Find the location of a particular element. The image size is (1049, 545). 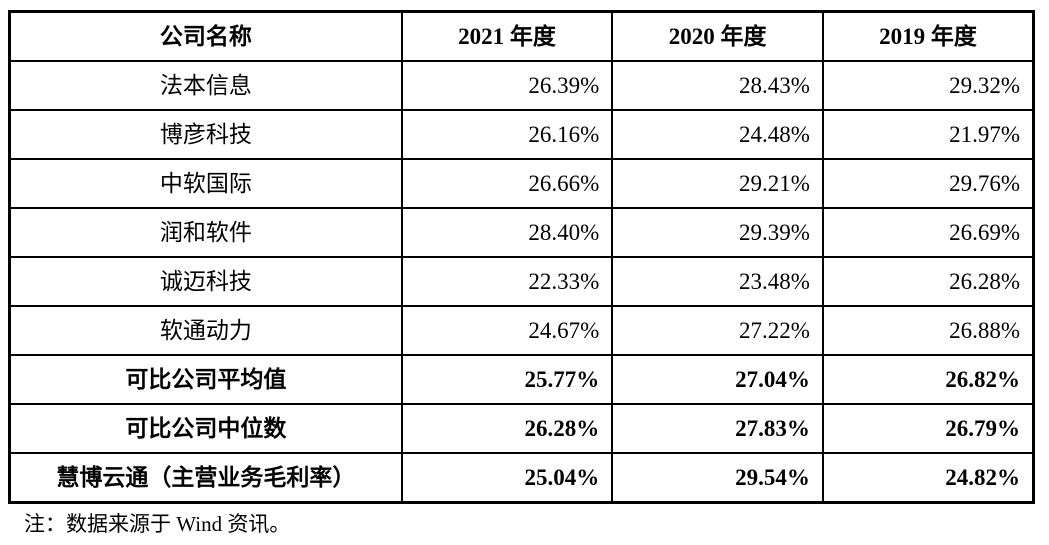

value-cell: 21.97% is located at coordinates (928, 134).